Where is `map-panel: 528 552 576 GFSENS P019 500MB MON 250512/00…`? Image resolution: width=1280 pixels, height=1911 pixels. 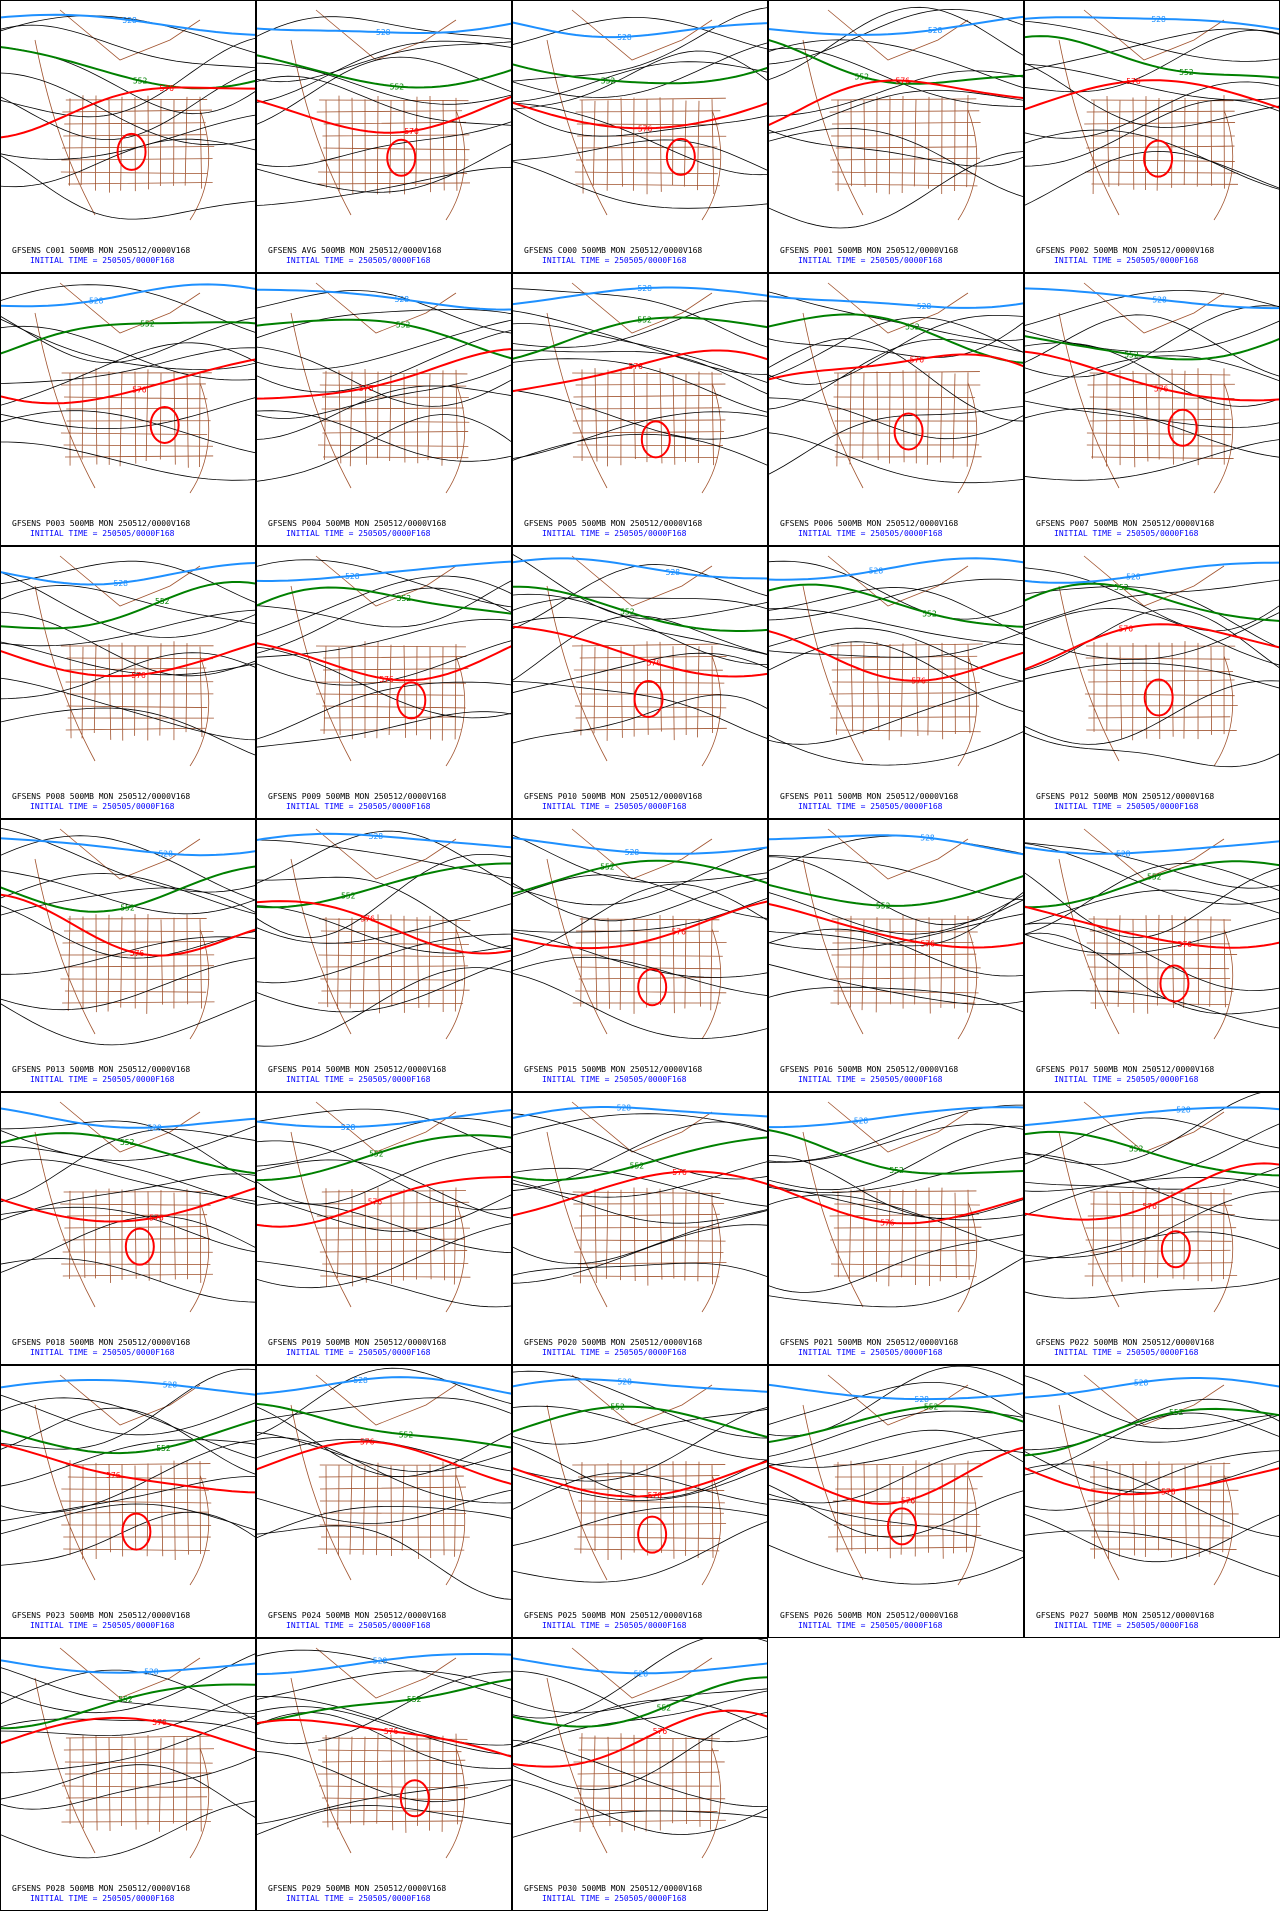 map-panel: 528 552 576 GFSENS P019 500MB MON 250512/00… is located at coordinates (384, 1228).